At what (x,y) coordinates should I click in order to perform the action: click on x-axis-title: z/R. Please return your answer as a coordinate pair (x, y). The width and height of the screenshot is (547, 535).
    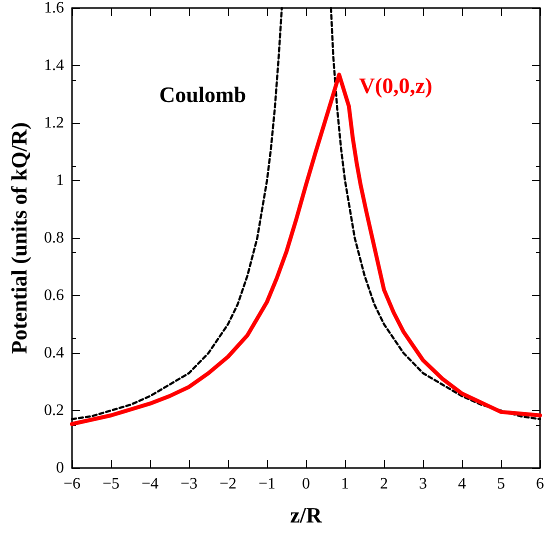
    Looking at the image, I should click on (306, 515).